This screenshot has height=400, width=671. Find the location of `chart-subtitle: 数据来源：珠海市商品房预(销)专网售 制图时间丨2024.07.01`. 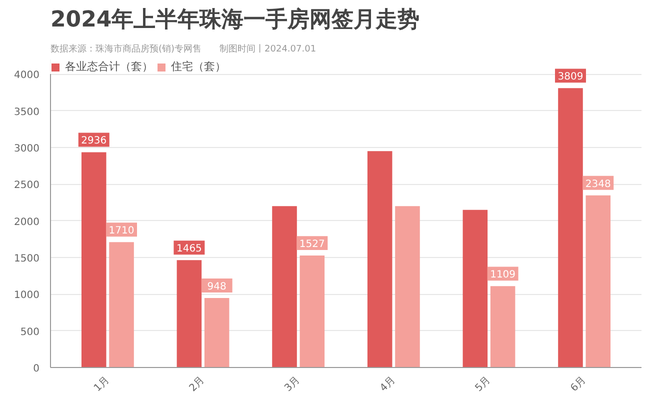

chart-subtitle: 数据来源：珠海市商品房预(销)专网售 制图时间丨2024.07.01 is located at coordinates (183, 49).